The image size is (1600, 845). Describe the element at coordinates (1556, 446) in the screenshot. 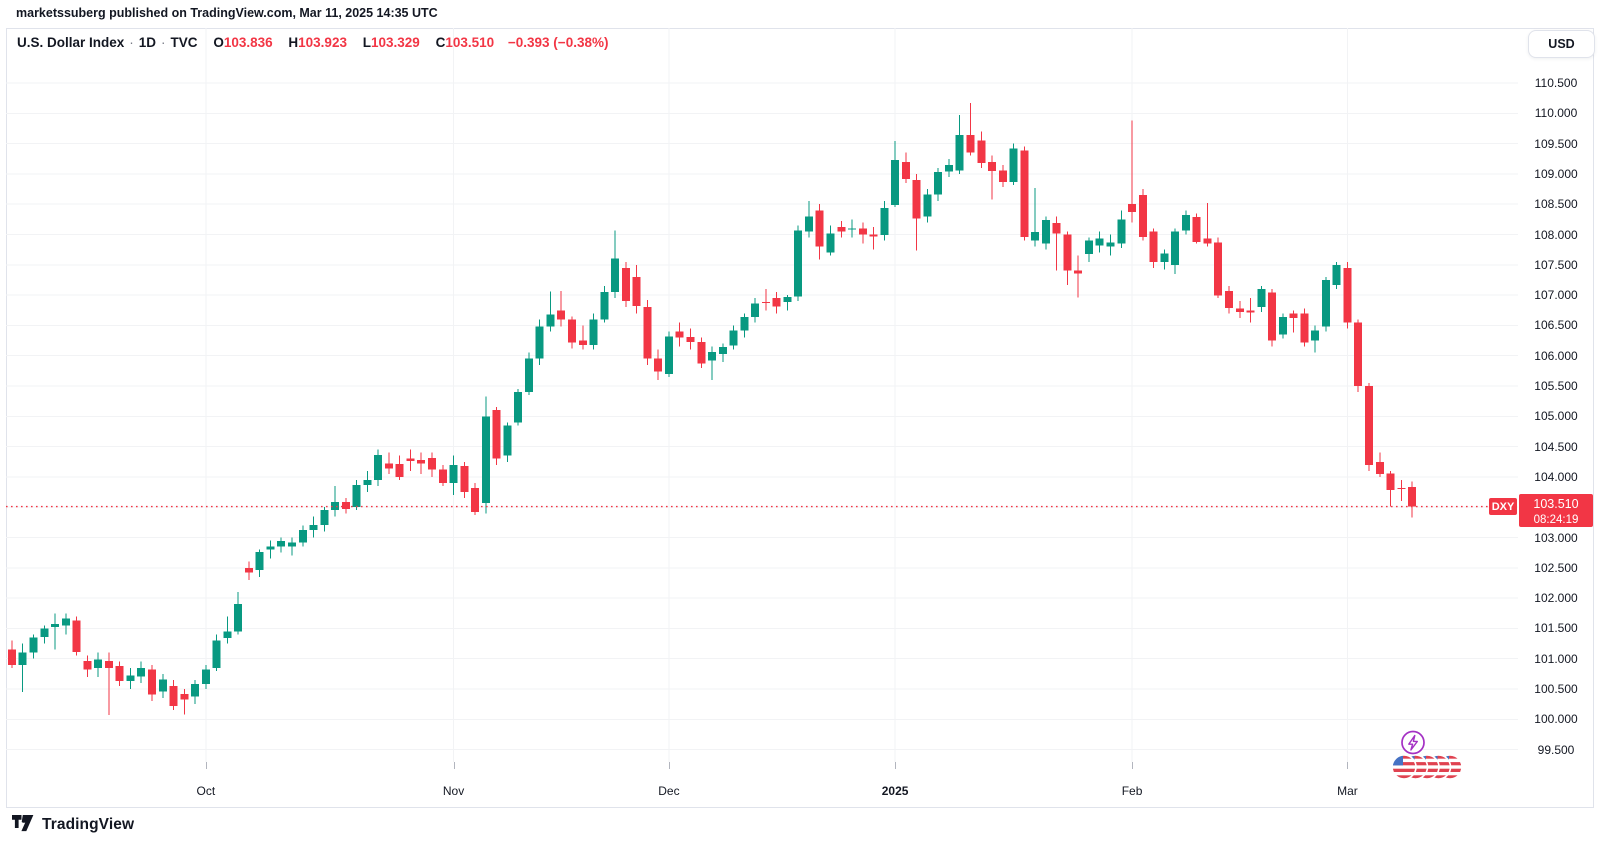

I see `price-axis-label: 104.500` at that location.